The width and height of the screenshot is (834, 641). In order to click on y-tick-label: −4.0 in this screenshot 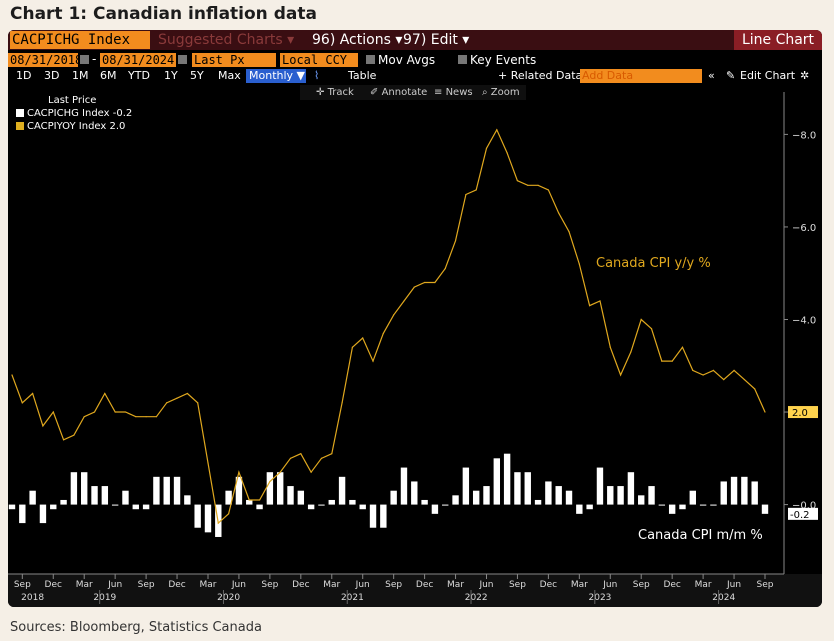, I will do `click(804, 320)`.